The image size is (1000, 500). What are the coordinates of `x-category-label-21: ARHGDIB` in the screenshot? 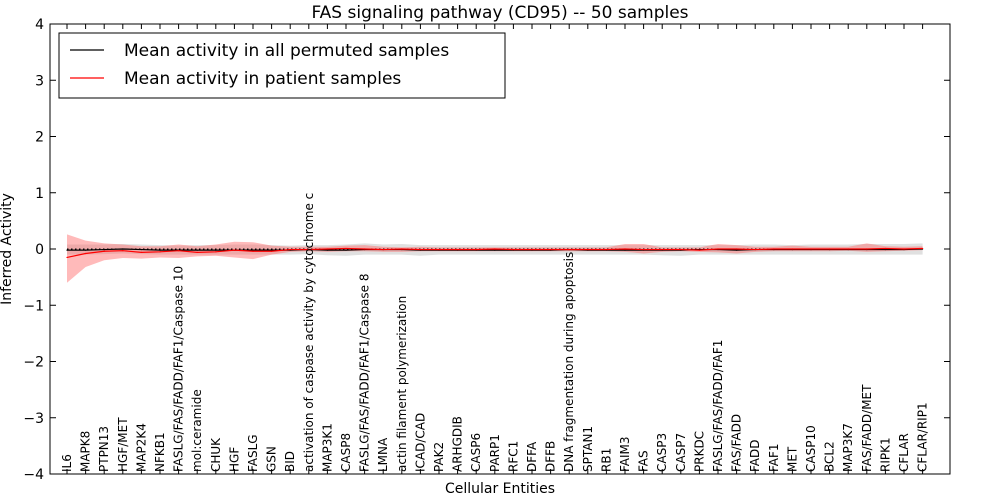 It's located at (458, 444).